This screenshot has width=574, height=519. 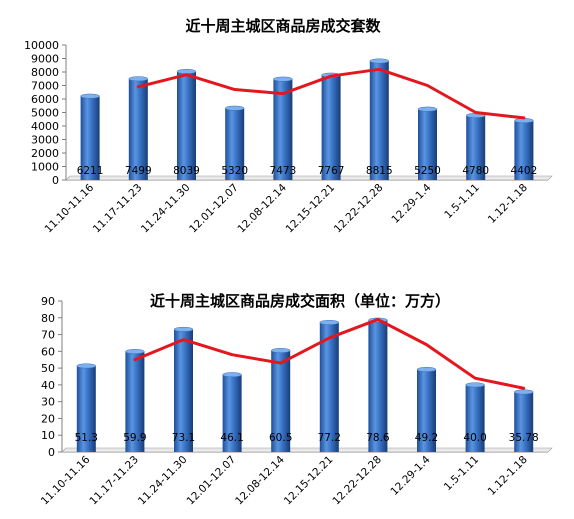 What do you see at coordinates (260, 480) in the screenshot?
I see `x-tick-label: 12.08-12.14` at bounding box center [260, 480].